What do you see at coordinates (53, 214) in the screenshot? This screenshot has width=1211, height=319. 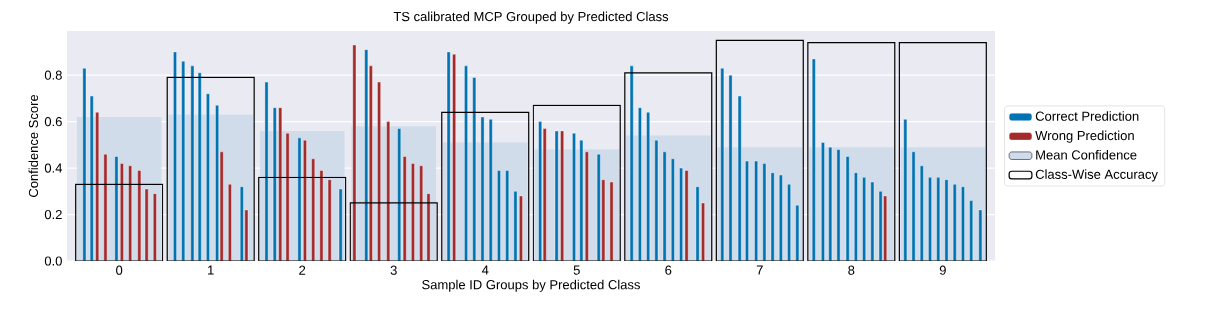 I see `y-tick-label: 0.2` at bounding box center [53, 214].